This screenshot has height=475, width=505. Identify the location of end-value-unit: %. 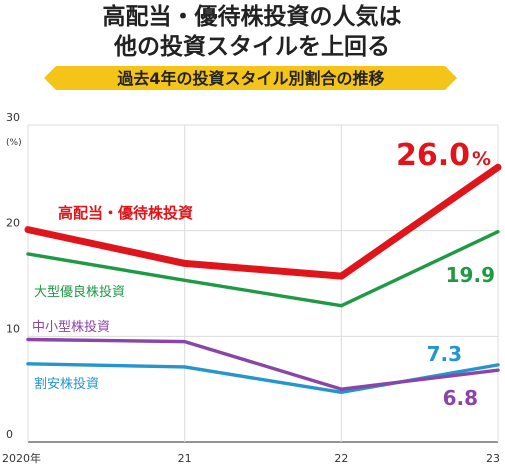
(481, 159).